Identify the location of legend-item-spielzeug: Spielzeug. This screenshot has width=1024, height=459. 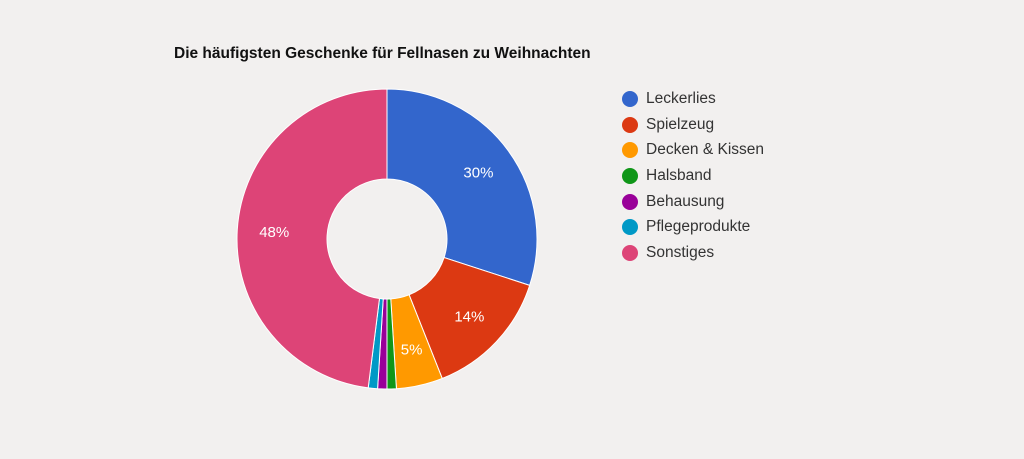
(693, 125).